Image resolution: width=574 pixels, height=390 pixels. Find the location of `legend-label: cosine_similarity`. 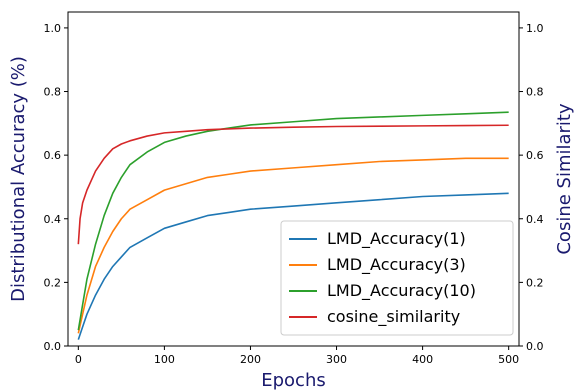

legend-label: cosine_similarity is located at coordinates (393, 317).